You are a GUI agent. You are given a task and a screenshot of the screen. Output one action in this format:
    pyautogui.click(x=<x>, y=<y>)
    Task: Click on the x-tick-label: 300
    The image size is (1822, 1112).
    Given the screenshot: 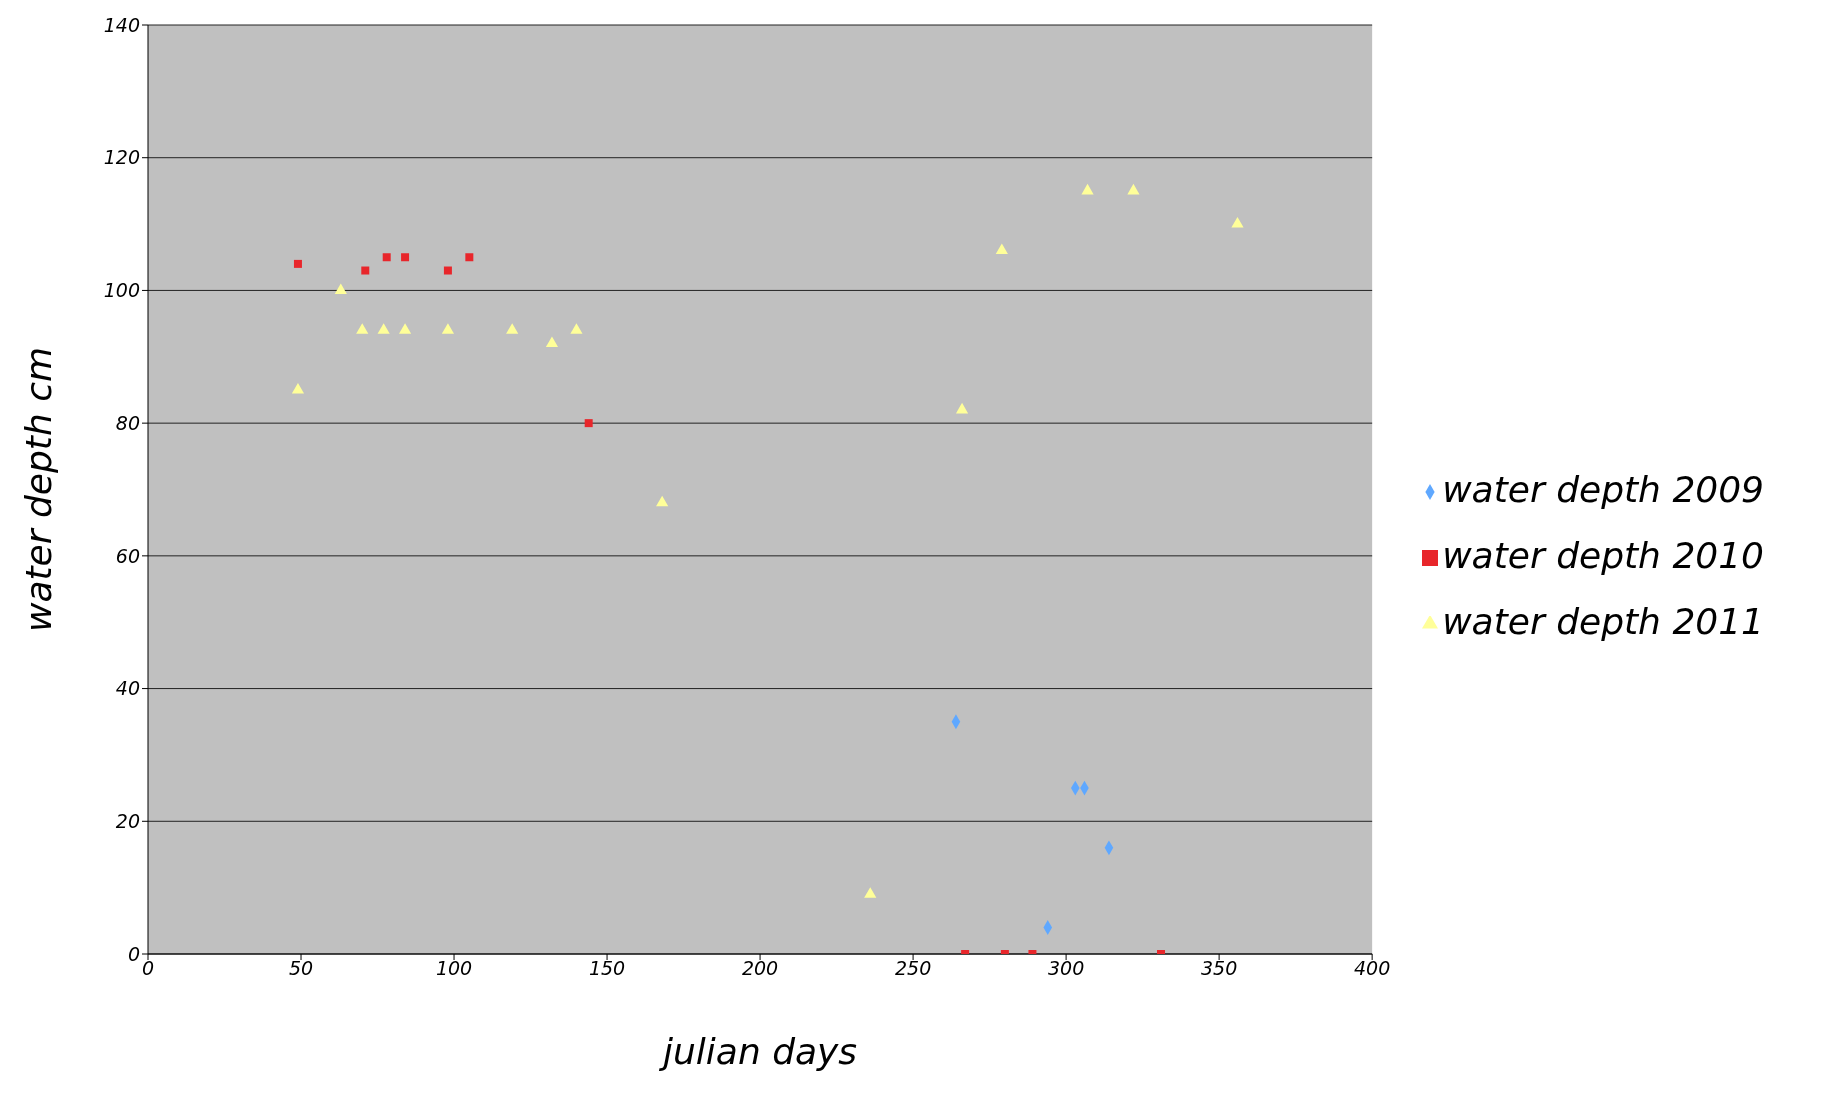 What is the action you would take?
    pyautogui.click(x=1066, y=968)
    